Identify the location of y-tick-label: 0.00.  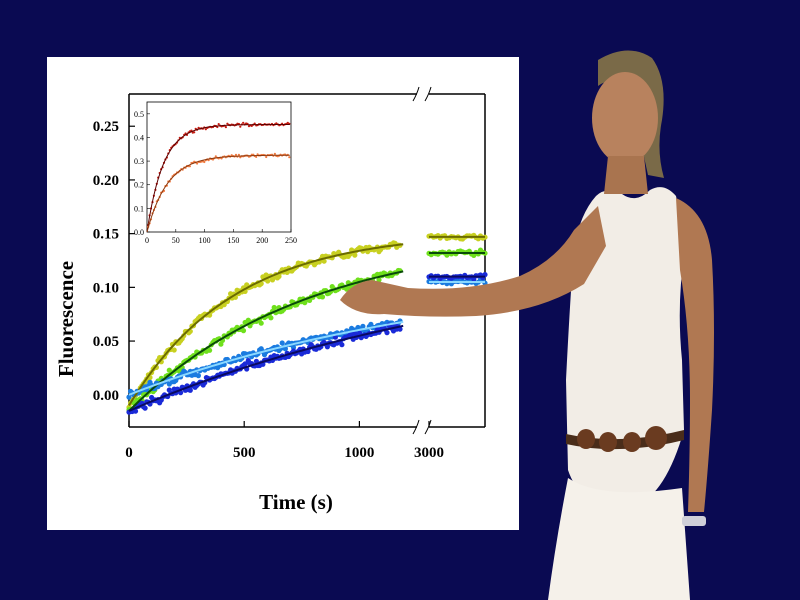
(106, 396).